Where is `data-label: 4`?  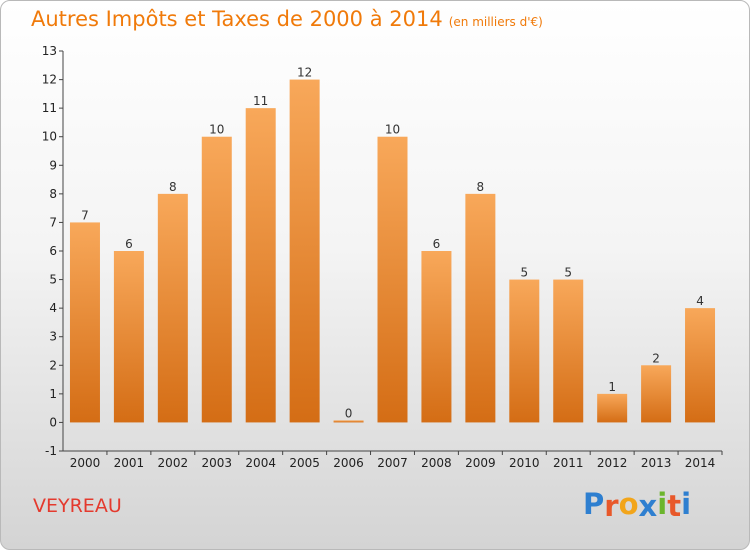
data-label: 4 is located at coordinates (700, 301).